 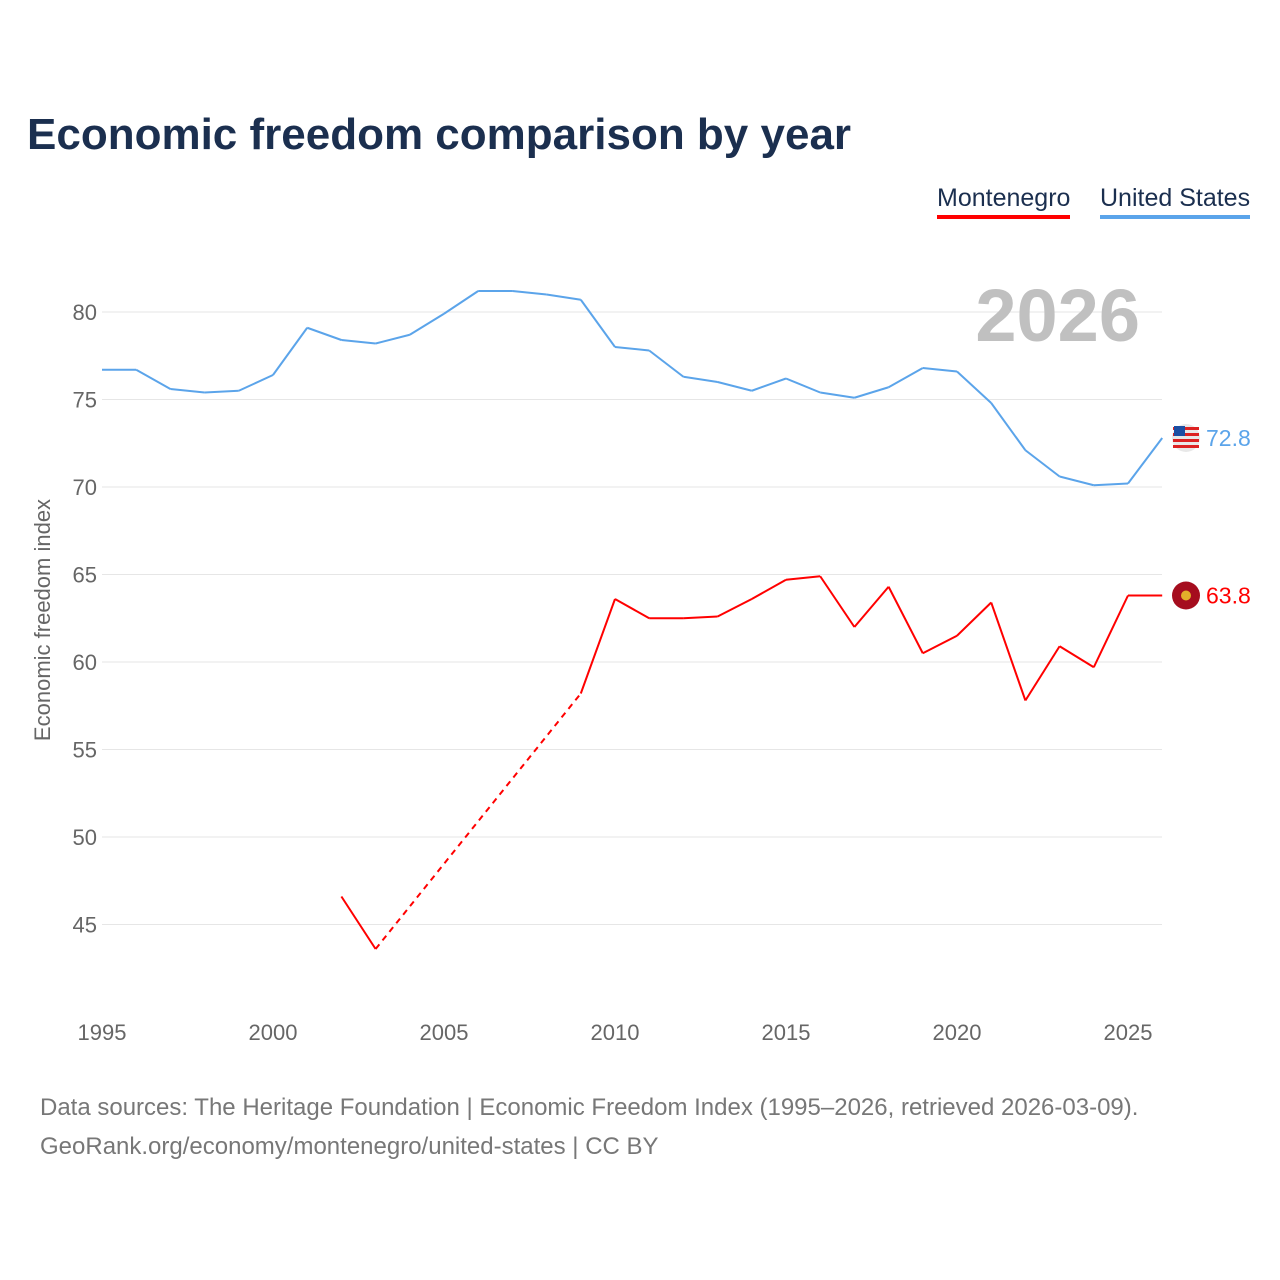 I want to click on x-tick-label: 2020, so click(x=957, y=1032).